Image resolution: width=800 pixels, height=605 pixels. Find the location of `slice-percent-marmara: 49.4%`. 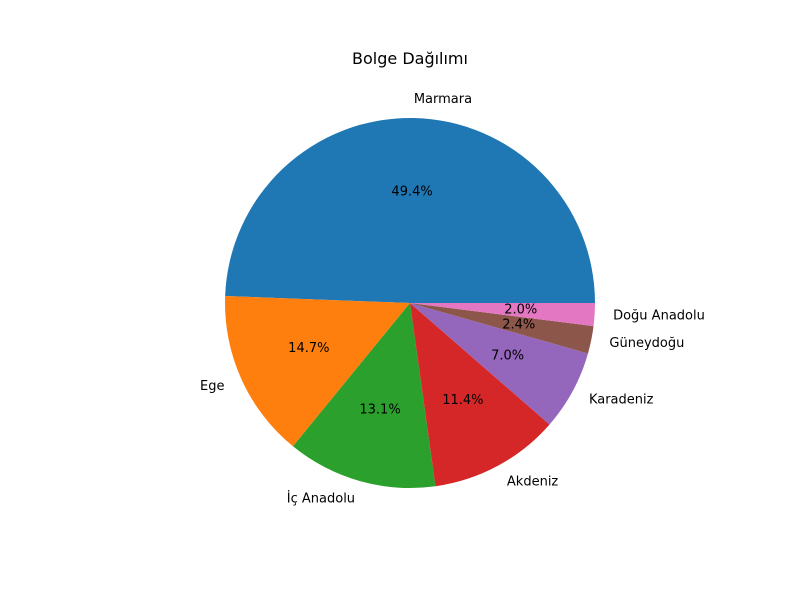

slice-percent-marmara: 49.4% is located at coordinates (411, 192).